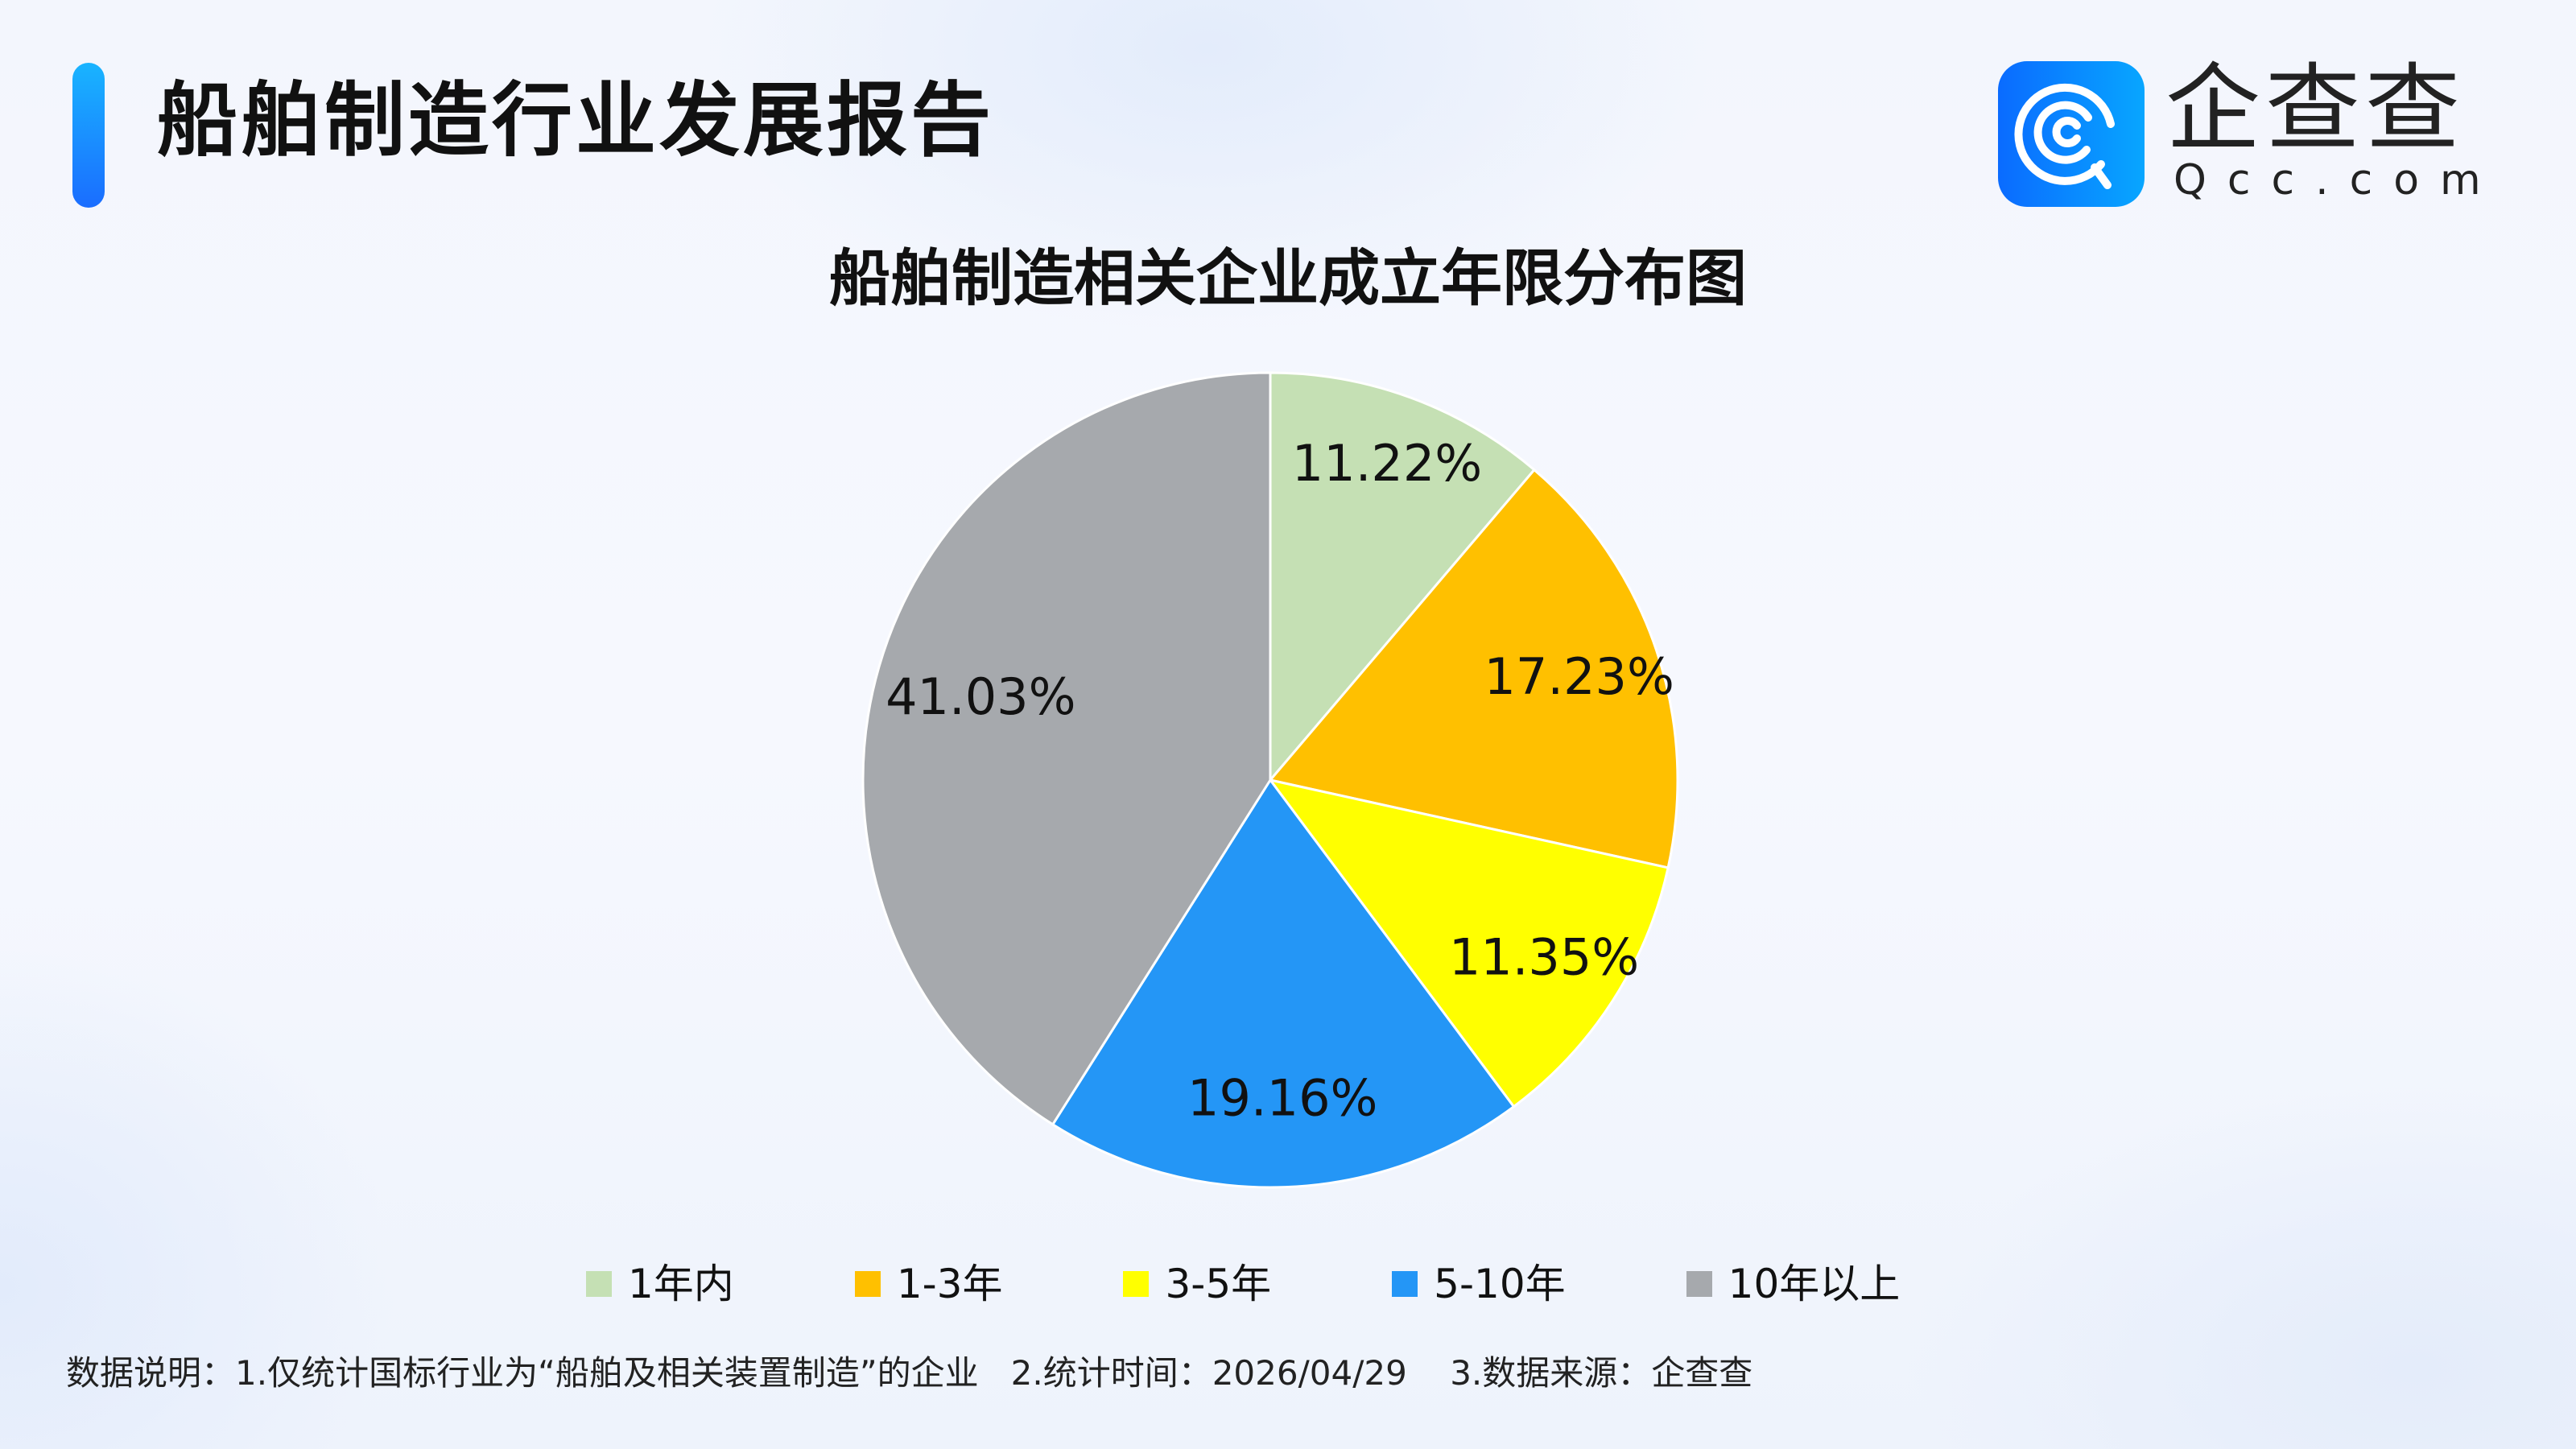  What do you see at coordinates (949, 1284) in the screenshot?
I see `legend-label: 1-3年` at bounding box center [949, 1284].